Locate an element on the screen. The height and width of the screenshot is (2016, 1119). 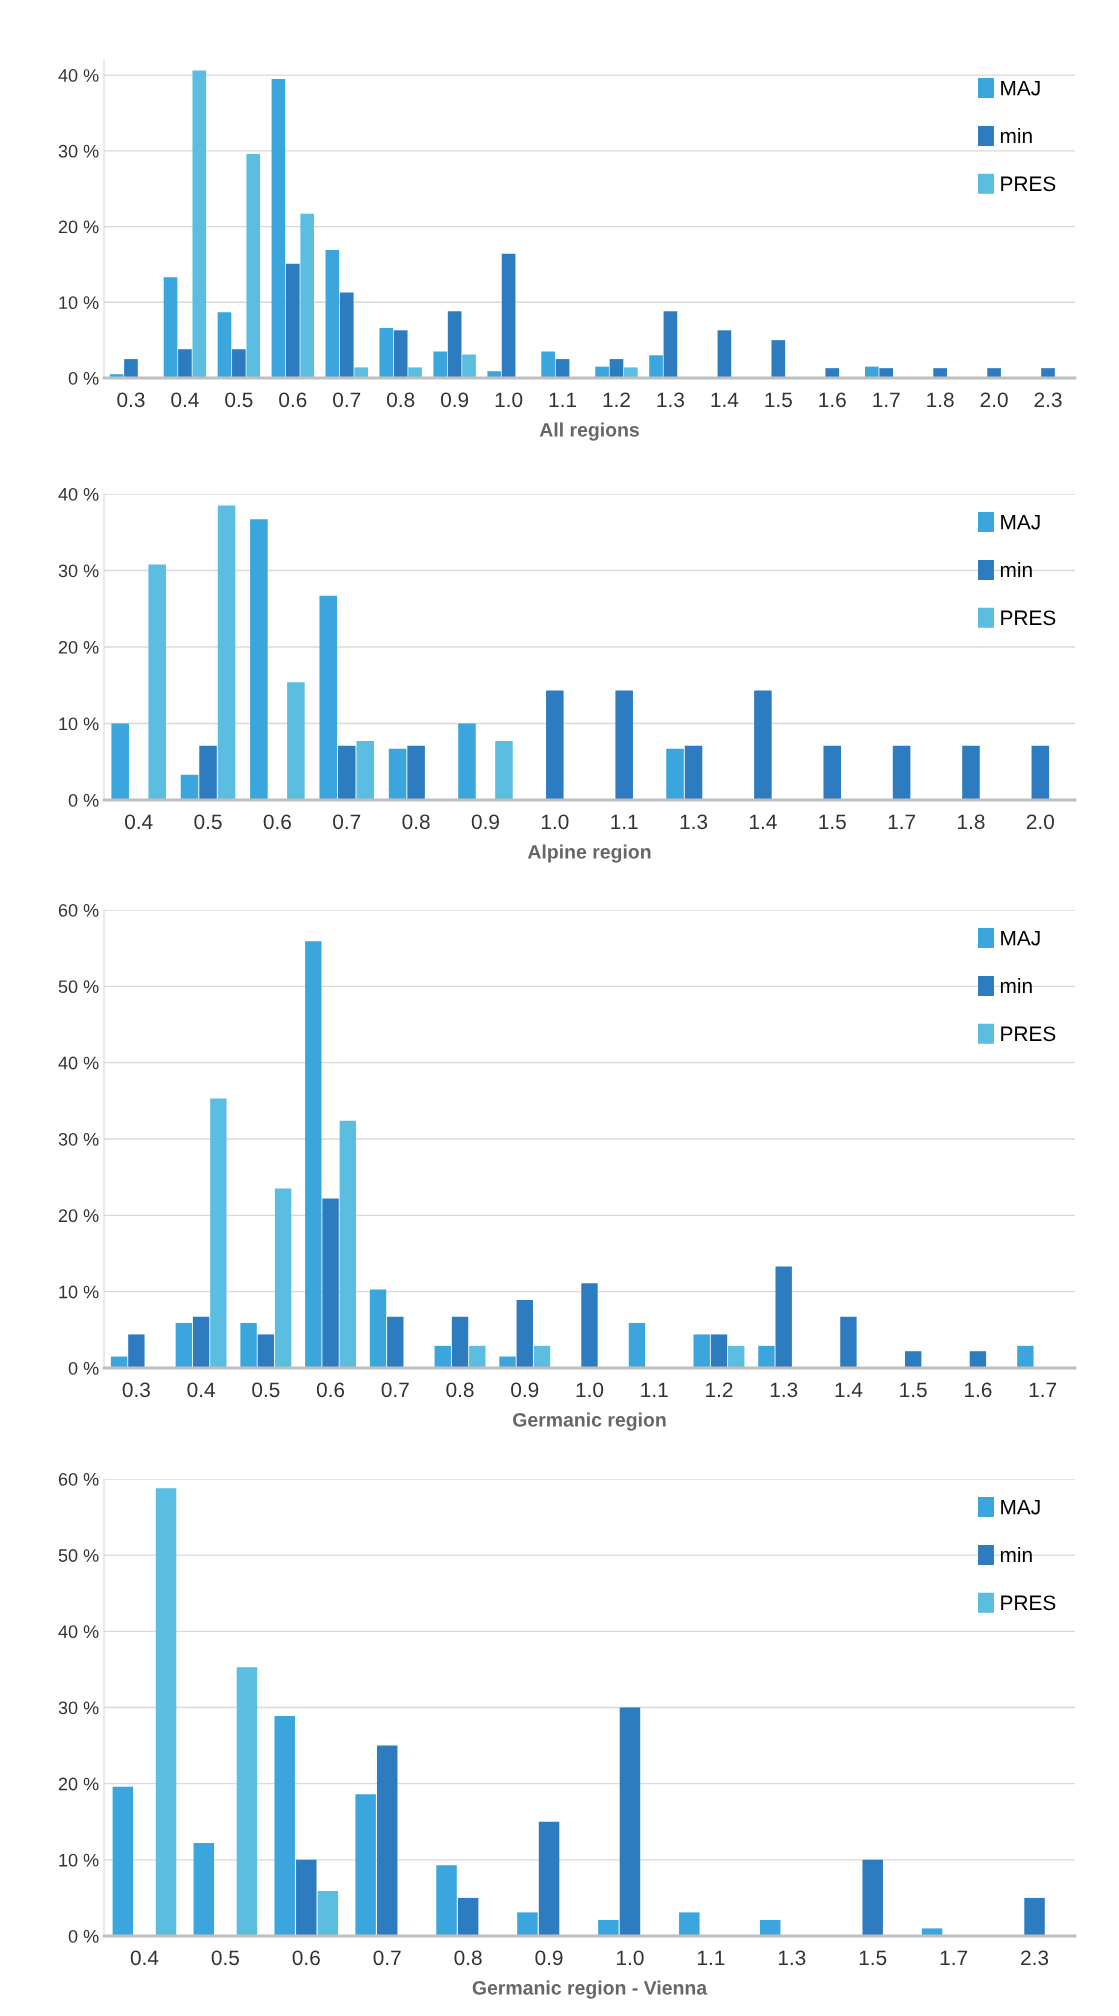
x-tick-label: 1.6 is located at coordinates (978, 1390).